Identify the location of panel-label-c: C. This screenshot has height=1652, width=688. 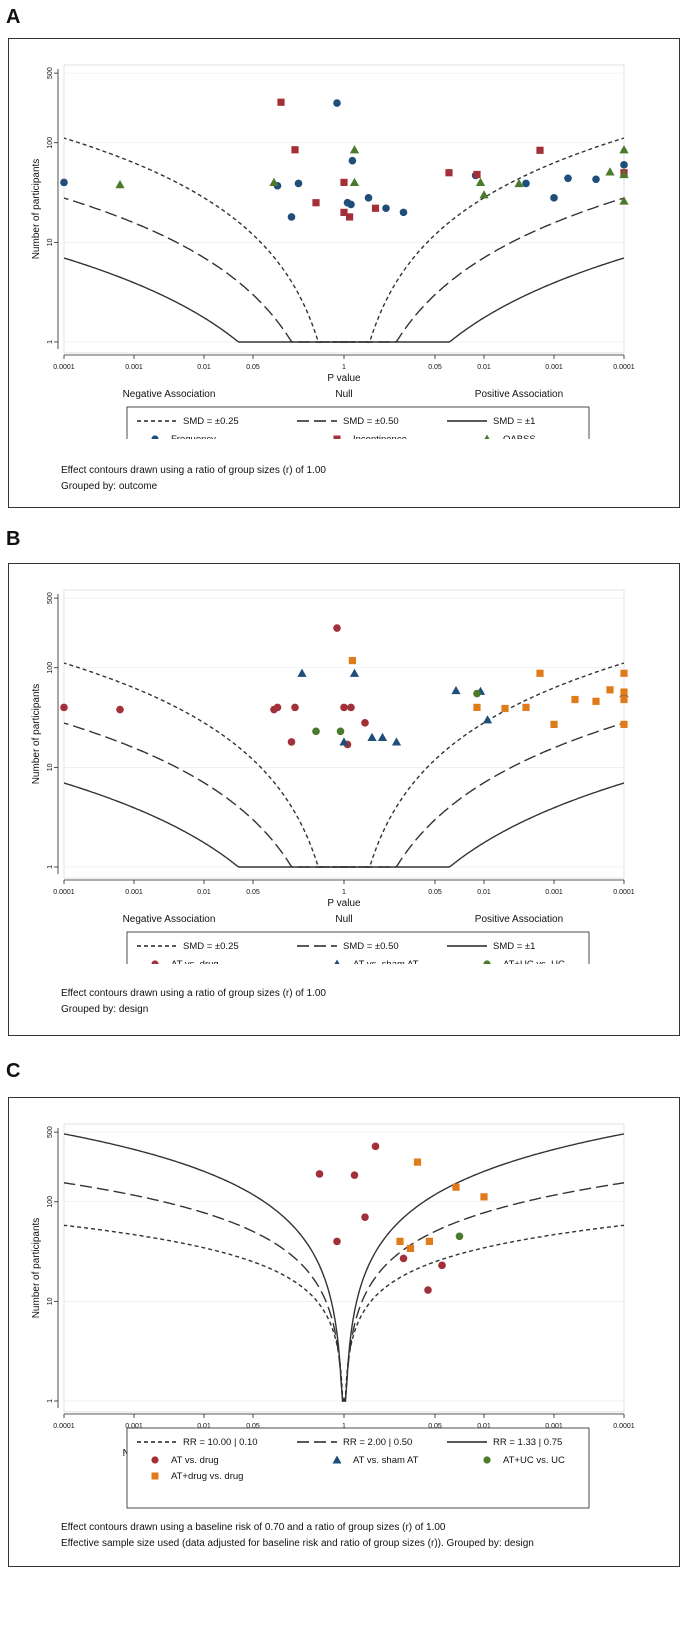
(13, 1071).